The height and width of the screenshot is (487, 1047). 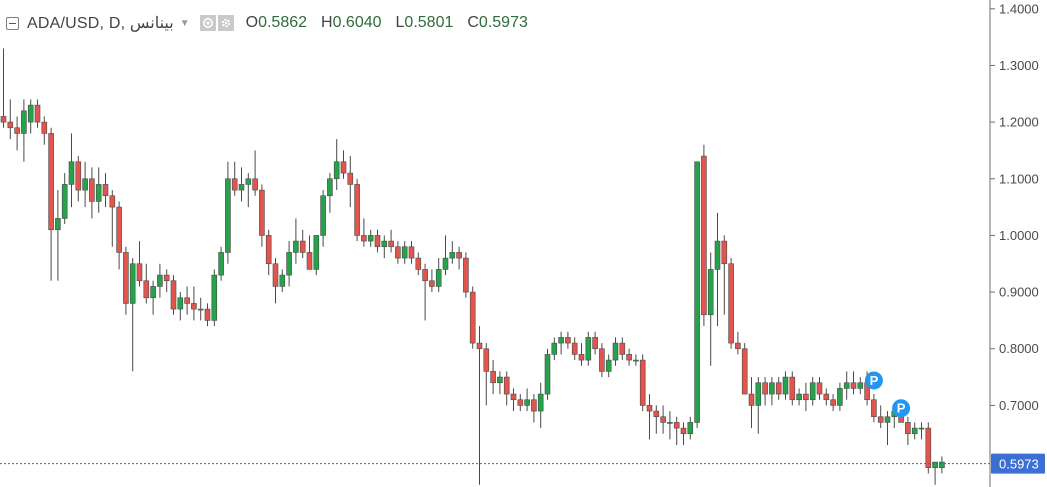 I want to click on close-label: C, so click(x=473, y=22).